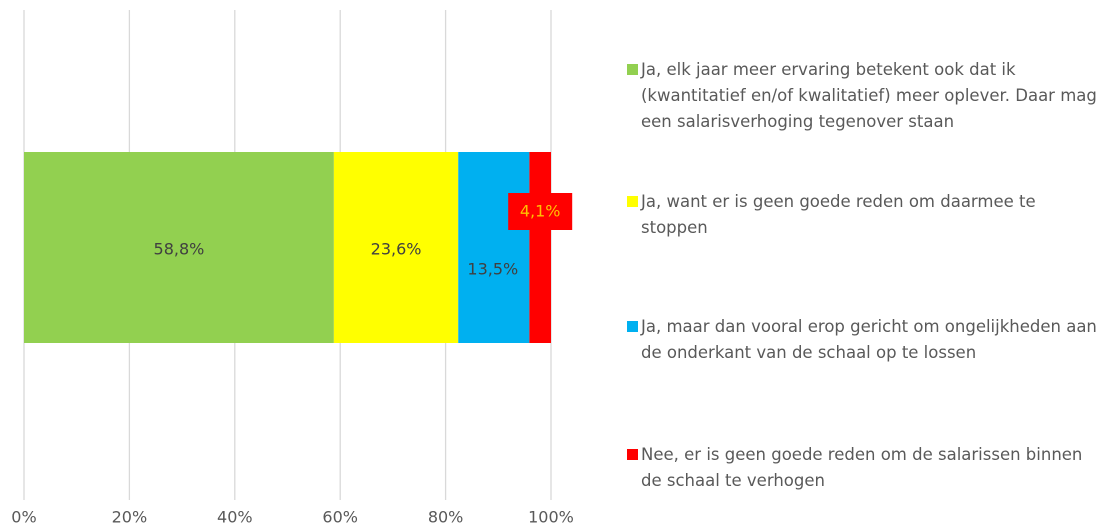 This screenshot has height=525, width=1109. I want to click on x-tick-label: 40%, so click(235, 516).